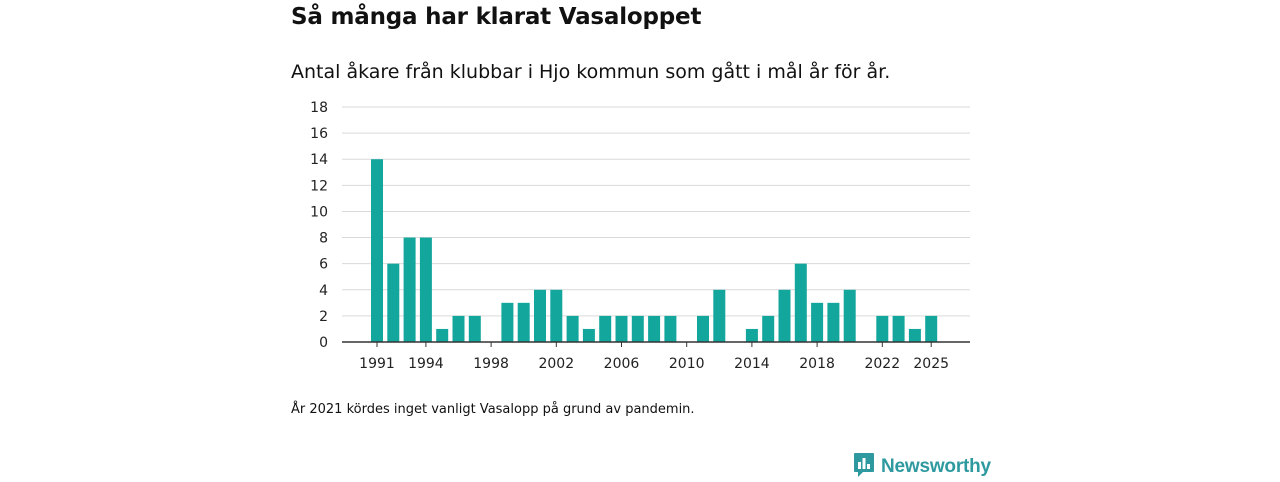 The image size is (1280, 482). I want to click on bar-2022, so click(882, 328).